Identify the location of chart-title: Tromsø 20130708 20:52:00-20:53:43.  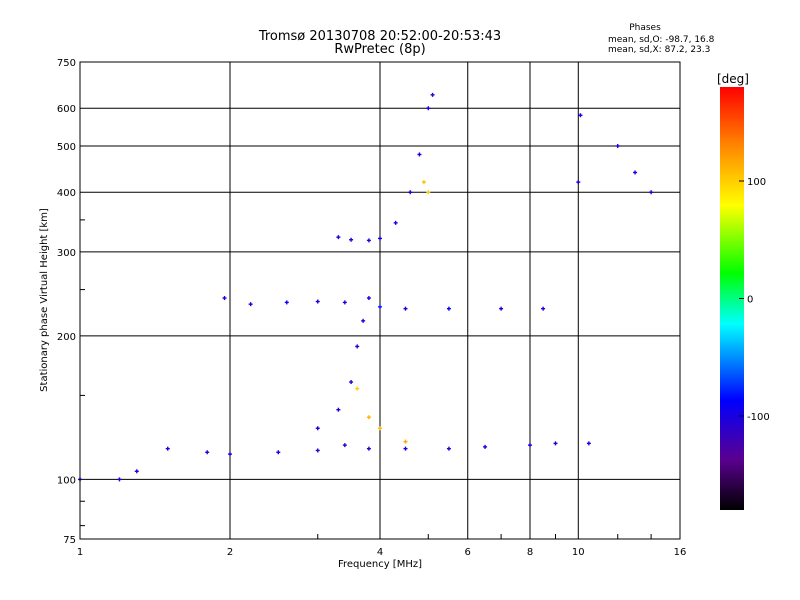
(379, 36).